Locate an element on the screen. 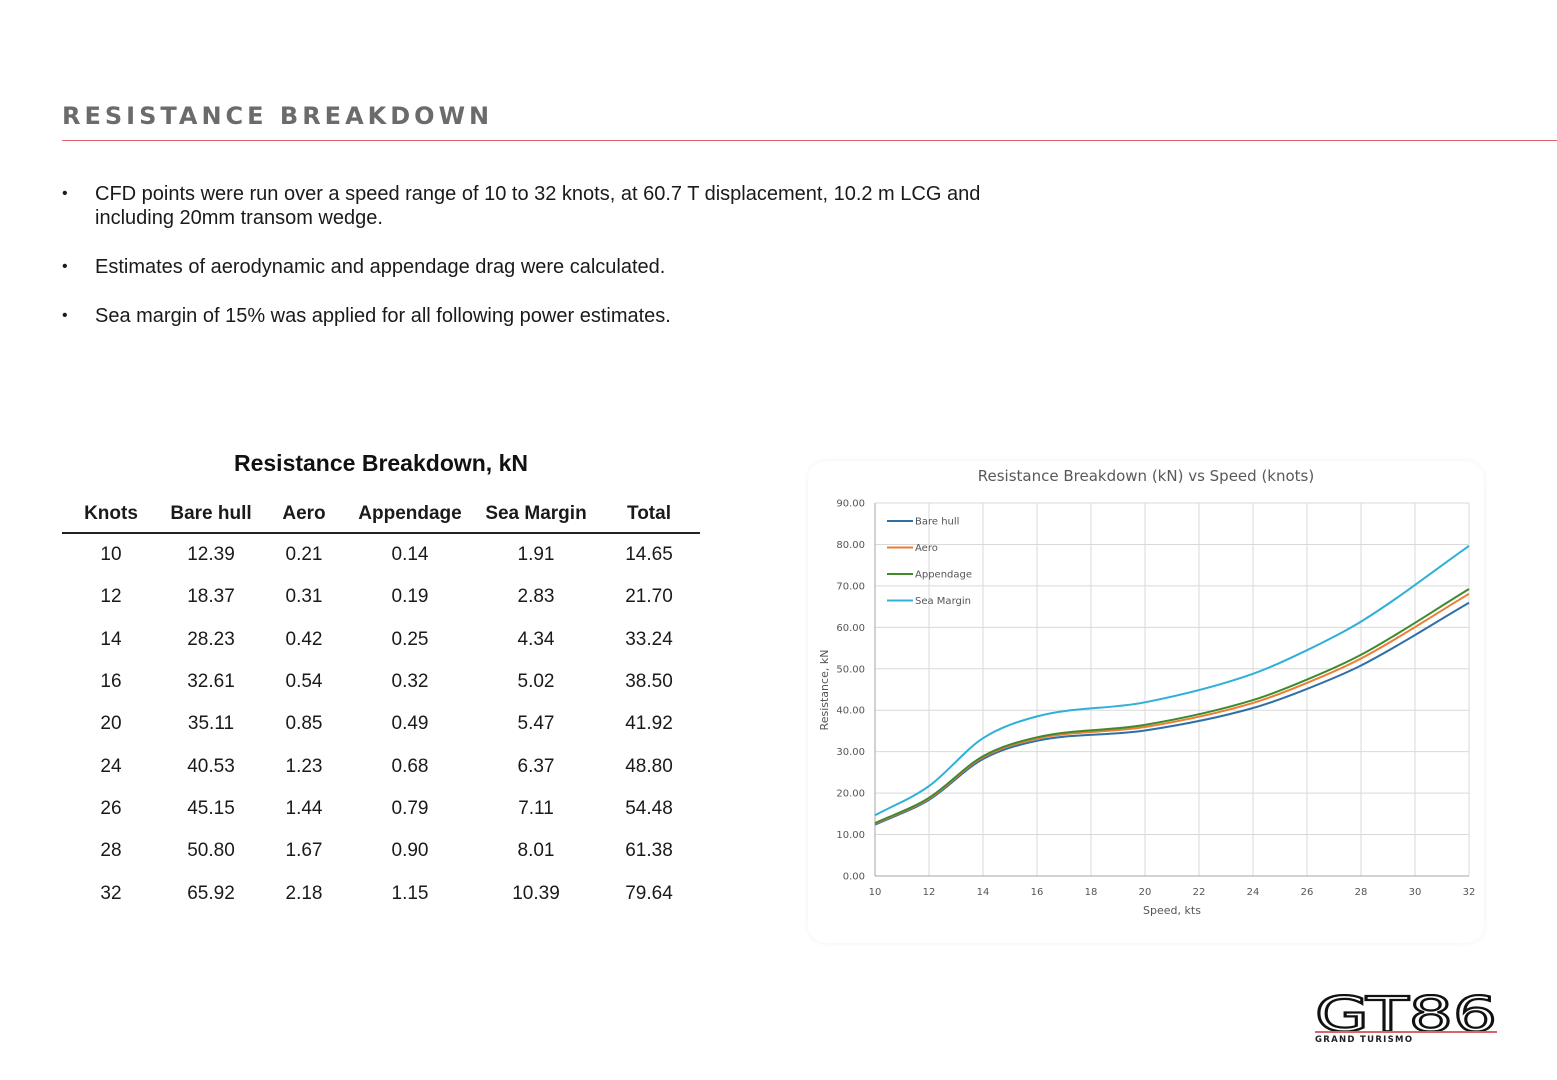 This screenshot has width=1557, height=1080. table-row: 12 18.37 0.31 0.19 2.83 21.70 is located at coordinates (381, 597).